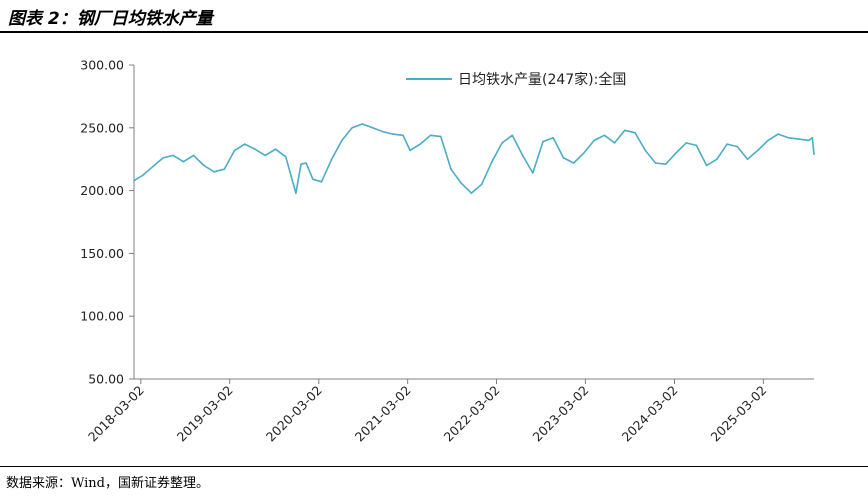  Describe the element at coordinates (102, 316) in the screenshot. I see `y-tick-label: 100.00` at that location.